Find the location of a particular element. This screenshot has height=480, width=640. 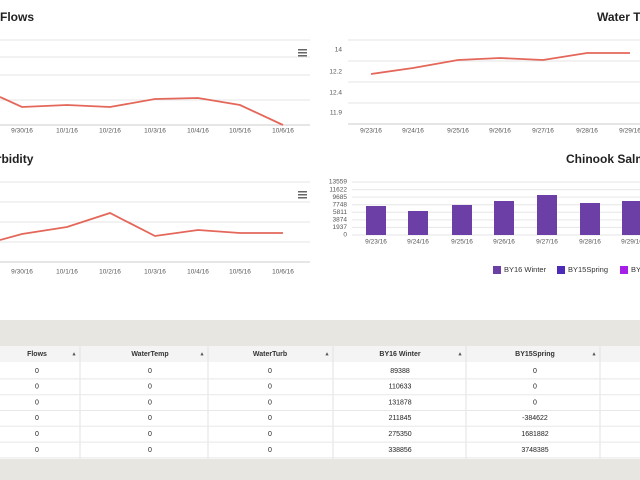

cell: 3748385 is located at coordinates (534, 450).